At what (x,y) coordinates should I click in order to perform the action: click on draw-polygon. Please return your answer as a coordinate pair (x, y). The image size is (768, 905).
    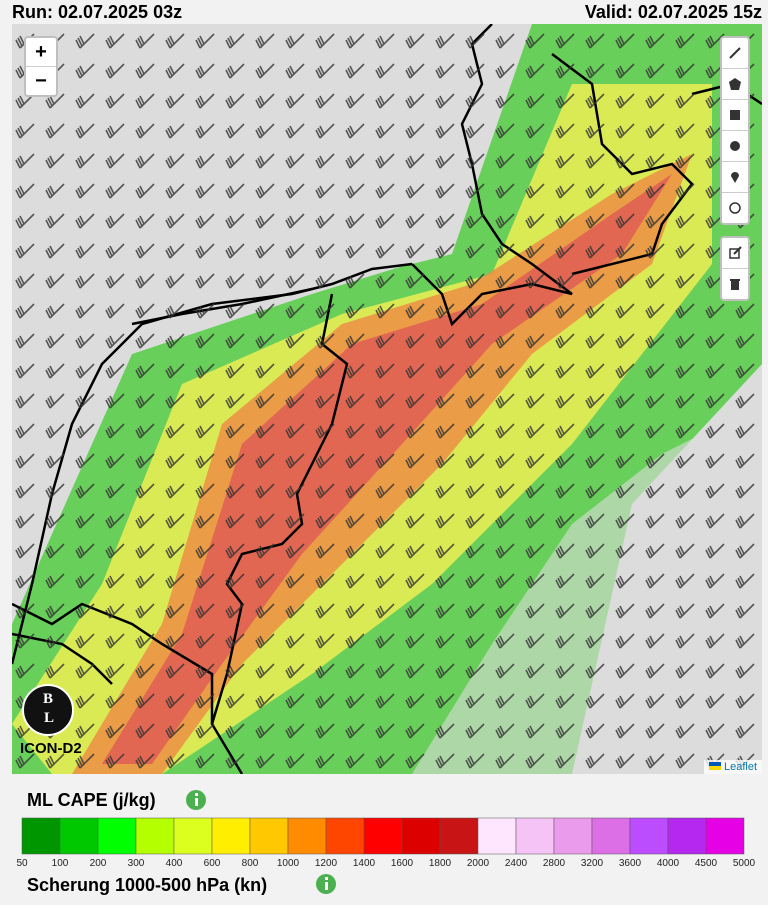
    Looking at the image, I should click on (735, 83).